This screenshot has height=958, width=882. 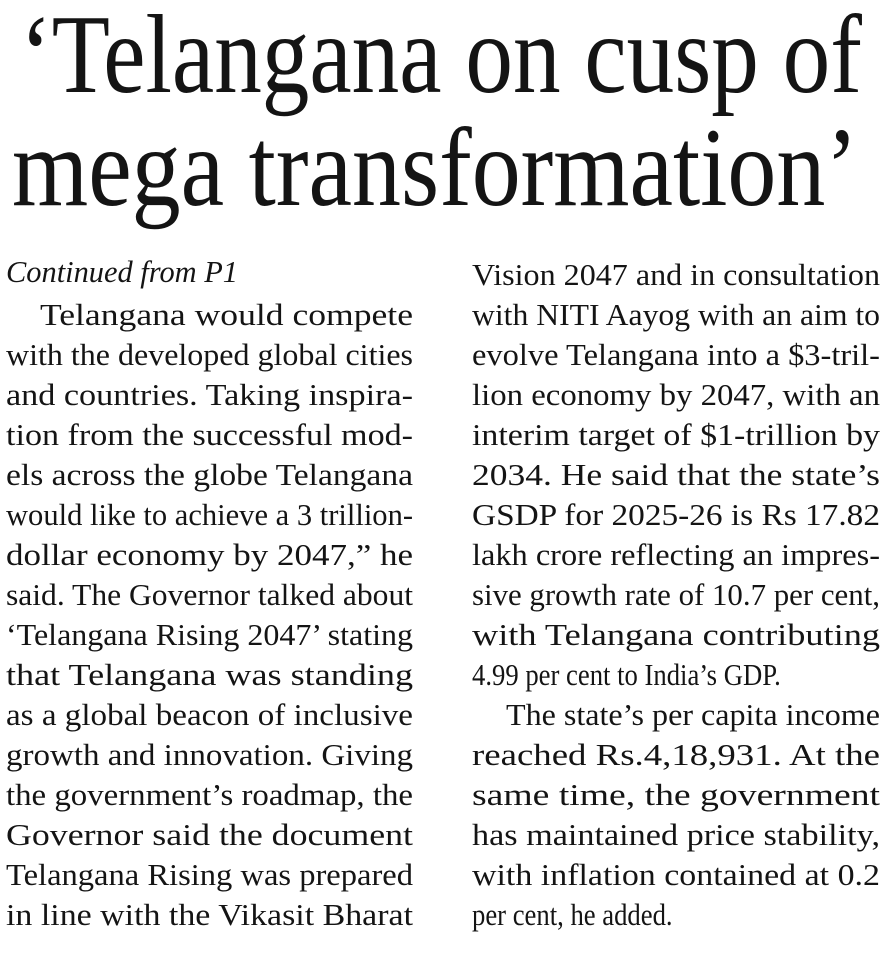 What do you see at coordinates (676, 394) in the screenshot?
I see `body-line: lion economy by 2047, with an` at bounding box center [676, 394].